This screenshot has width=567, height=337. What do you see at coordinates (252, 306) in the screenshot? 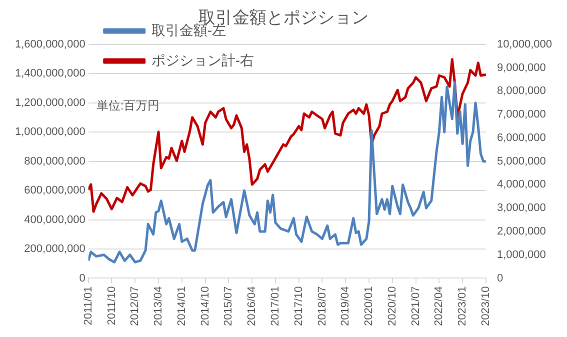
I see `x-tick-label: 2016/04` at bounding box center [252, 306].